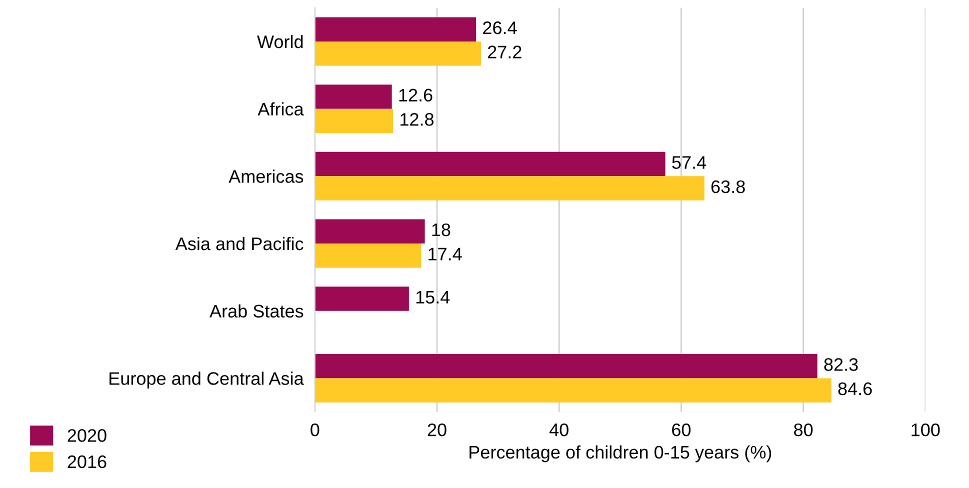  Describe the element at coordinates (239, 243) in the screenshot. I see `y-tick-label: Asia and Pacific` at that location.